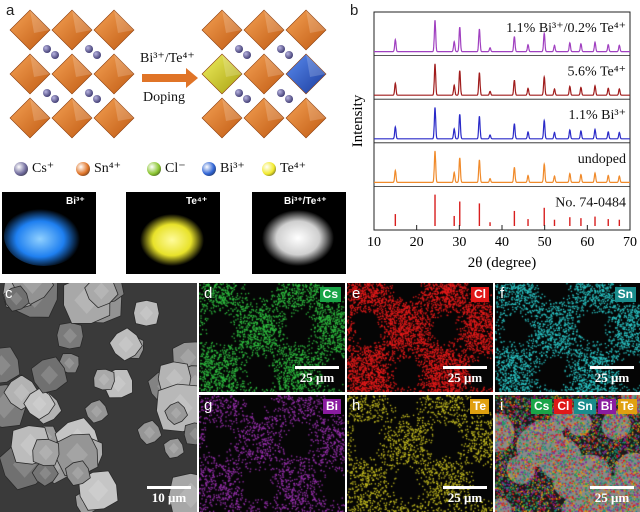 This screenshot has width=640, height=512. What do you see at coordinates (169, 497) in the screenshot?
I see `sem-scale-text: 10 μm` at bounding box center [169, 497].